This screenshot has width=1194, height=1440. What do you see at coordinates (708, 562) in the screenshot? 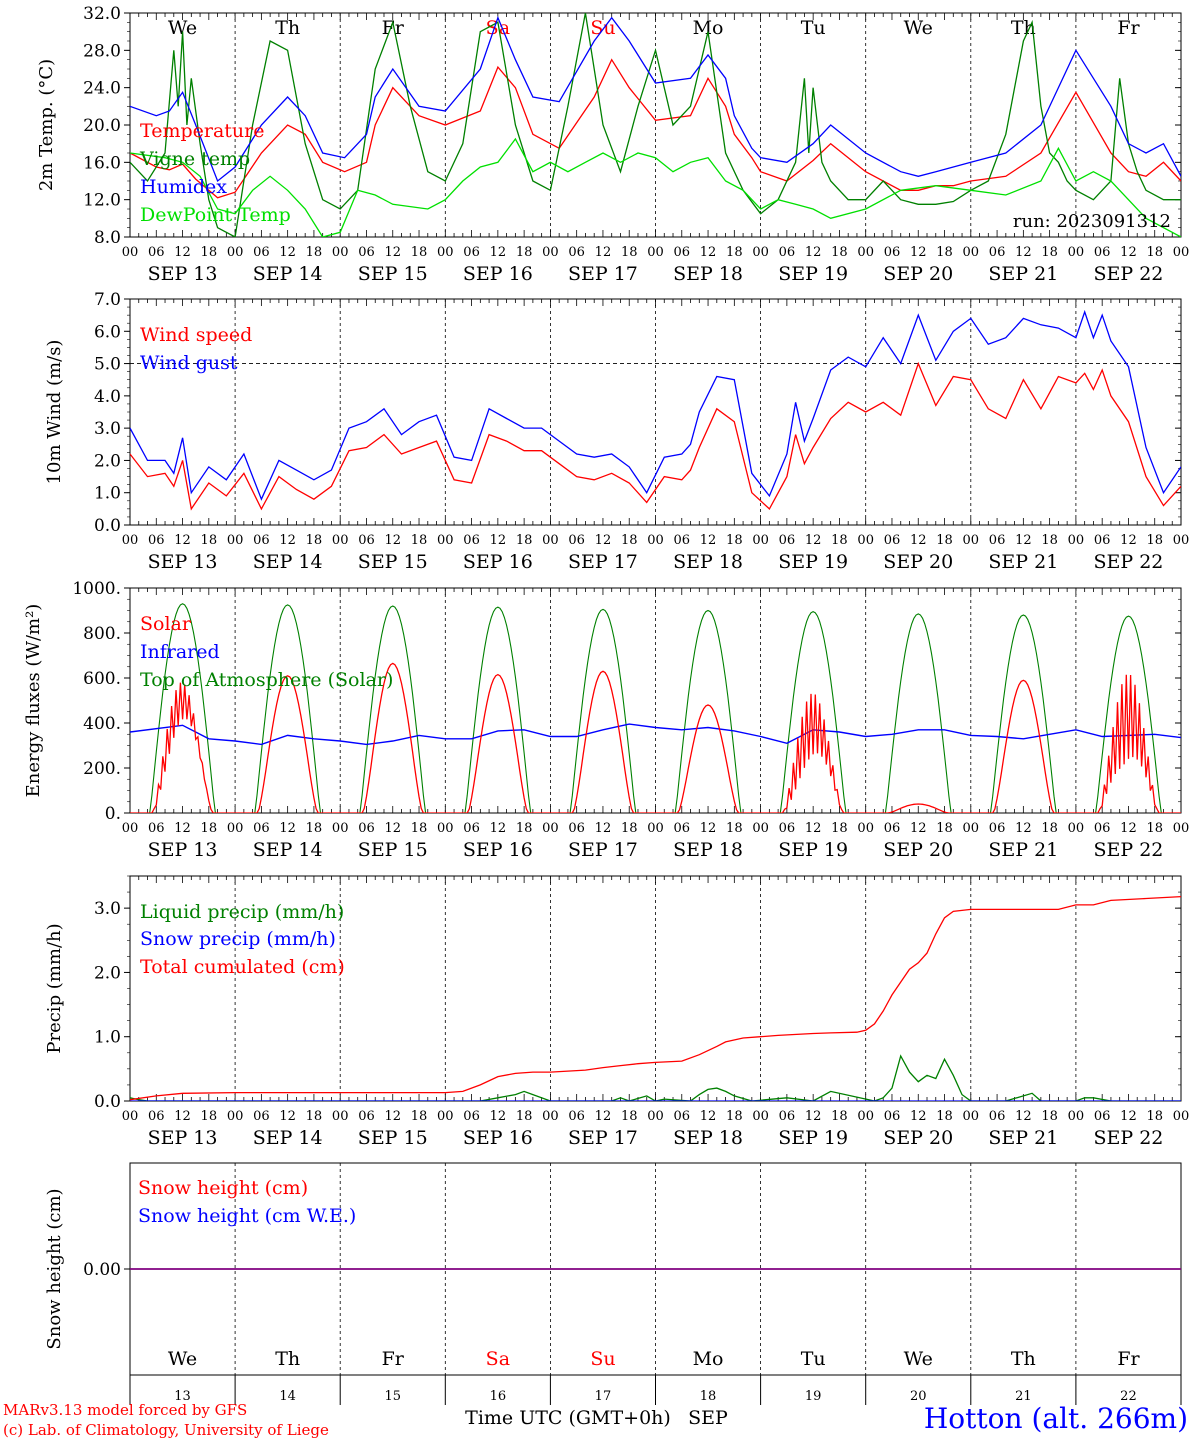
I see `date-label: SEP 18` at bounding box center [708, 562].